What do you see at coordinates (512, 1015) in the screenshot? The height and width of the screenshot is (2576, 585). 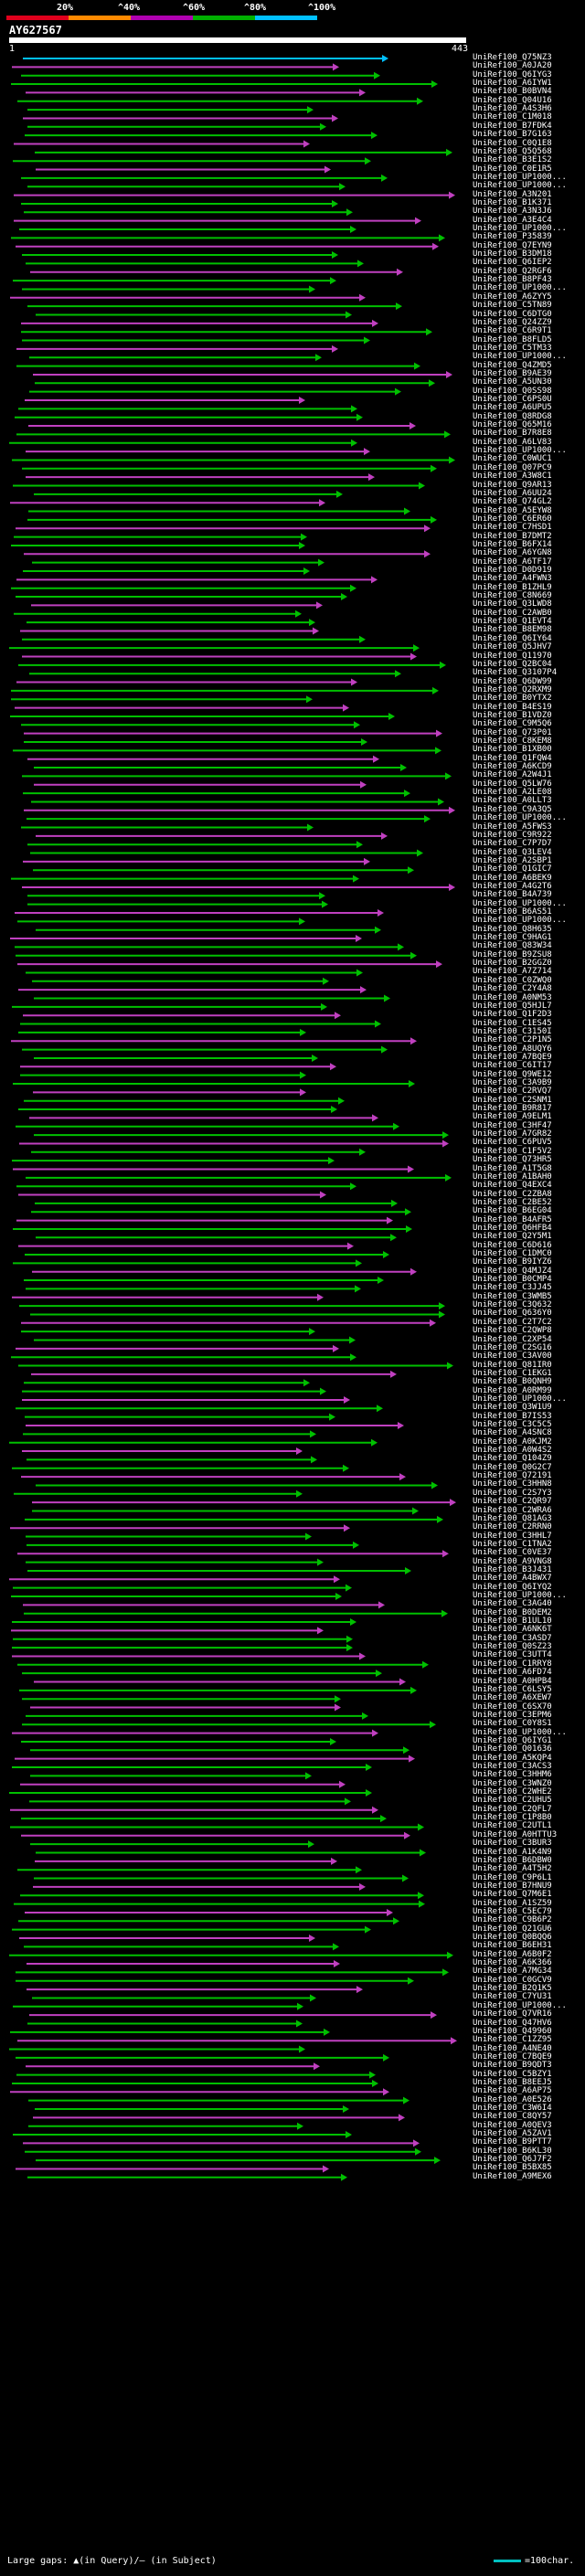 I see `hit-label: UniRef100_Q1F2D3` at bounding box center [512, 1015].